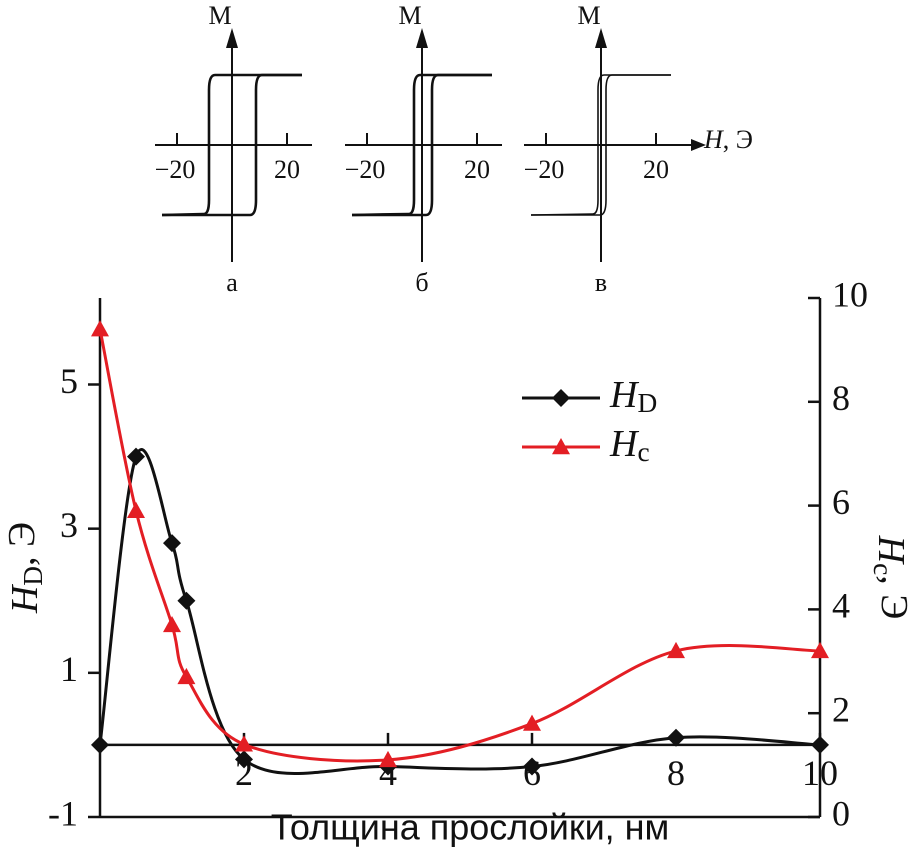 The image size is (916, 852). I want to click on y-tick-label: -1, so click(63, 813).